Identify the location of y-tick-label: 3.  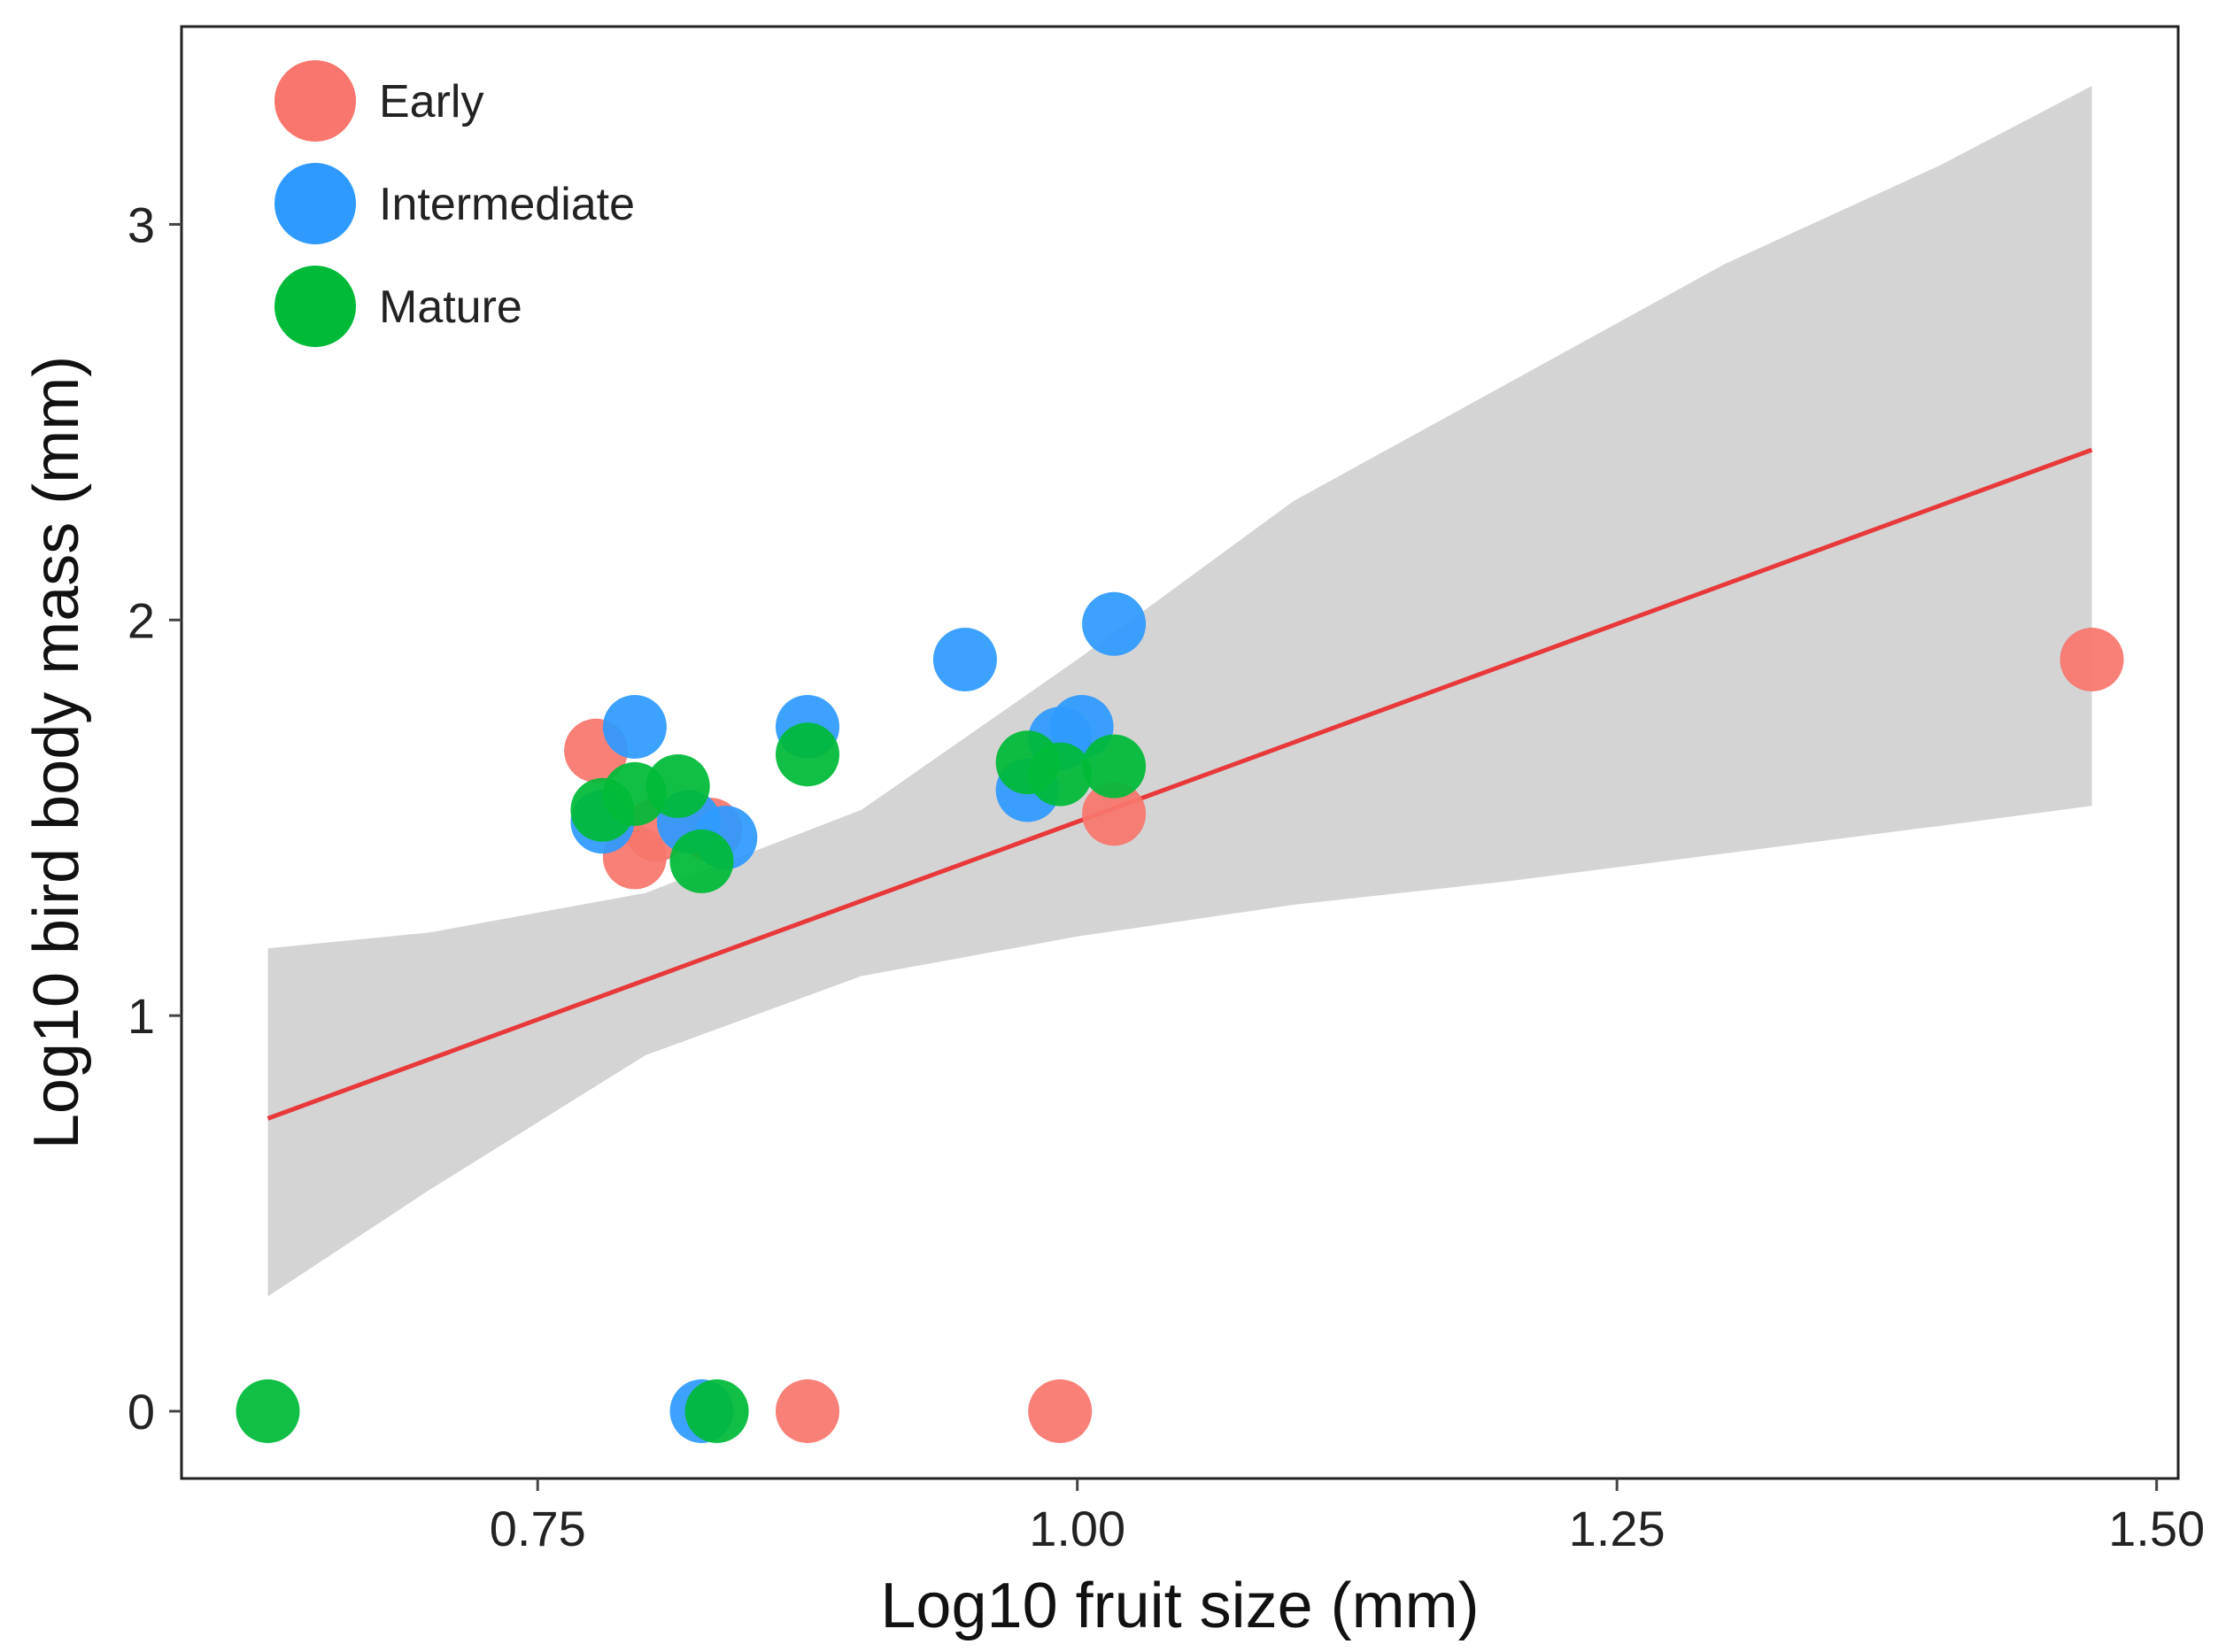
(141, 224).